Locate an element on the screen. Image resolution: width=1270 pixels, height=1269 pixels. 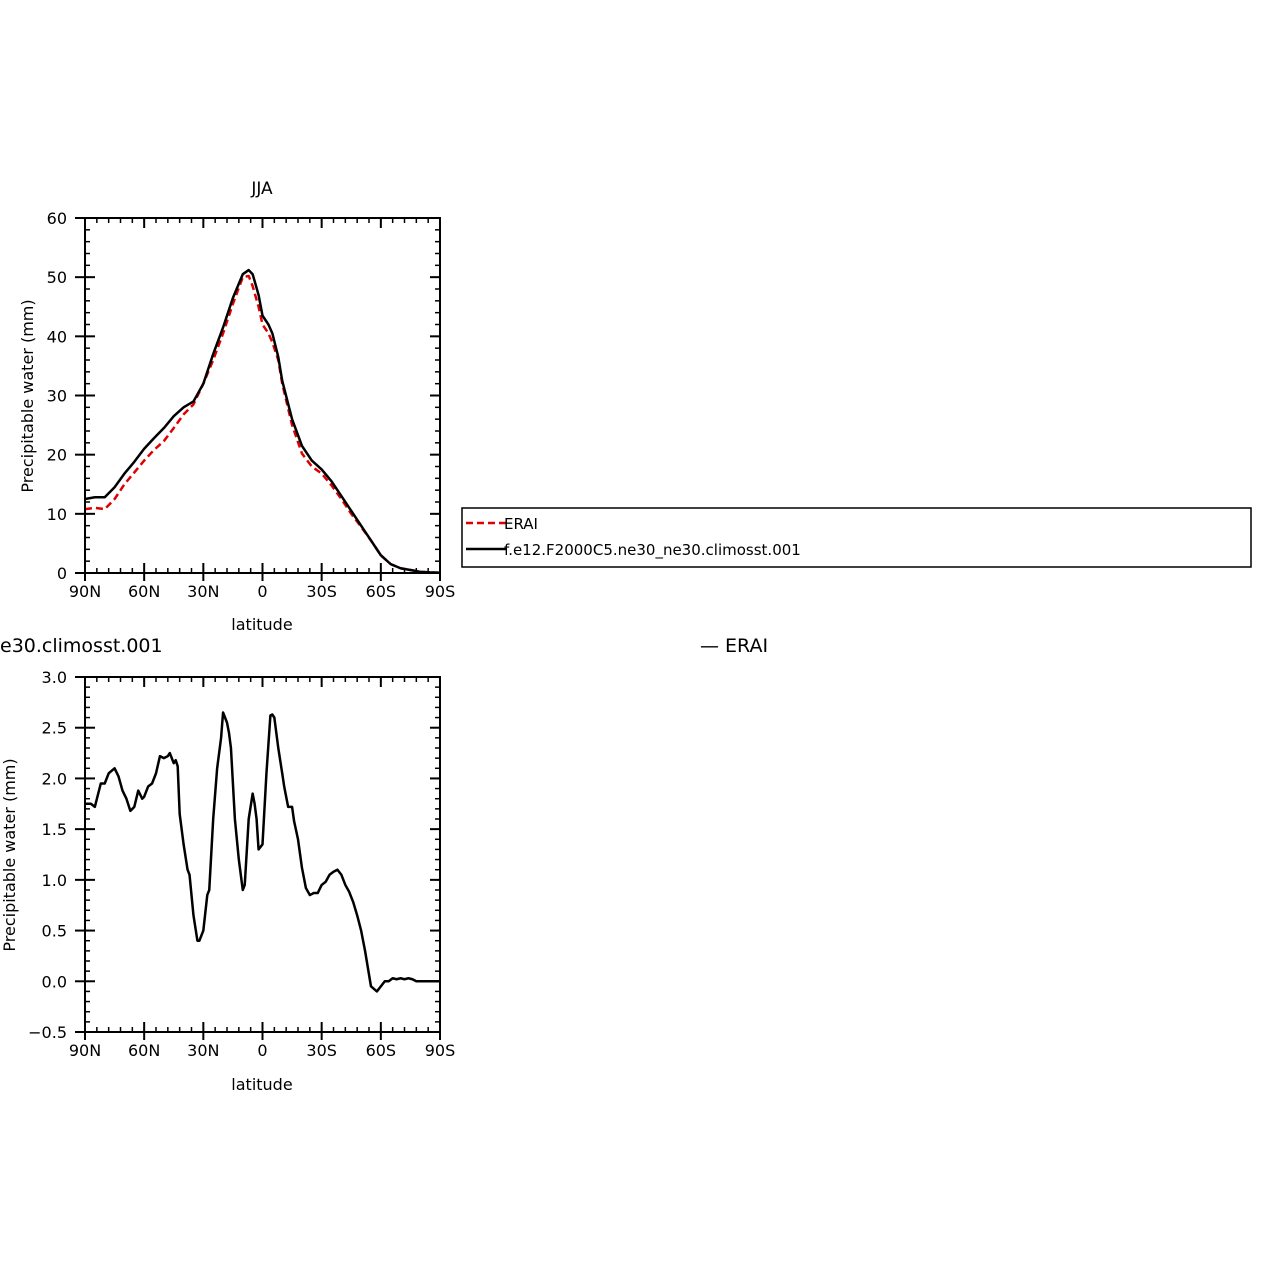
series-line-b is located at coordinates (262, 421).